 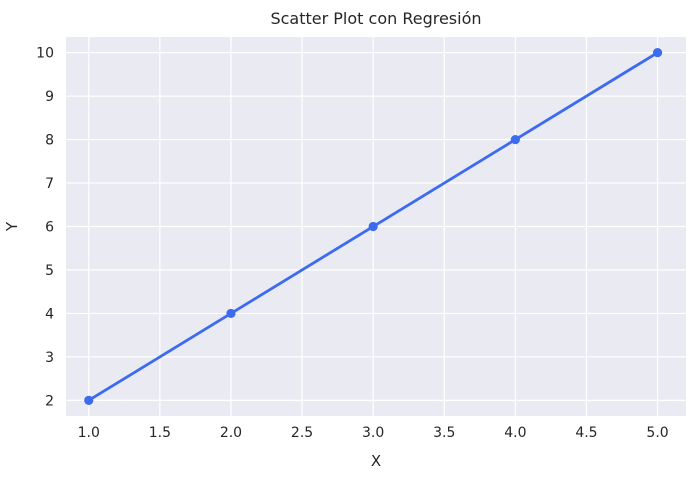 I want to click on x-tick-label: 1.5, so click(x=160, y=433).